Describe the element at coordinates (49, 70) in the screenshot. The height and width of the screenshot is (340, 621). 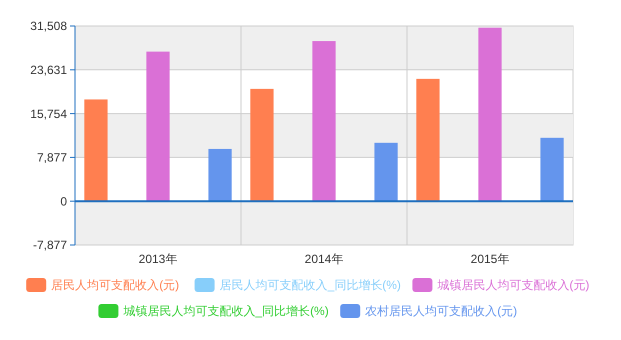
I see `y-tick-label: 23,631` at that location.